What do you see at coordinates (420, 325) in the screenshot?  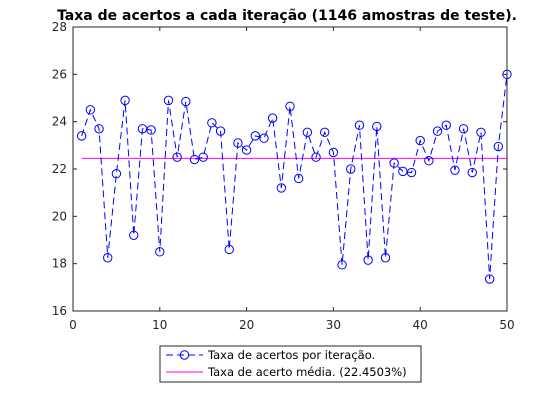 I see `x-tick-label: 40` at bounding box center [420, 325].